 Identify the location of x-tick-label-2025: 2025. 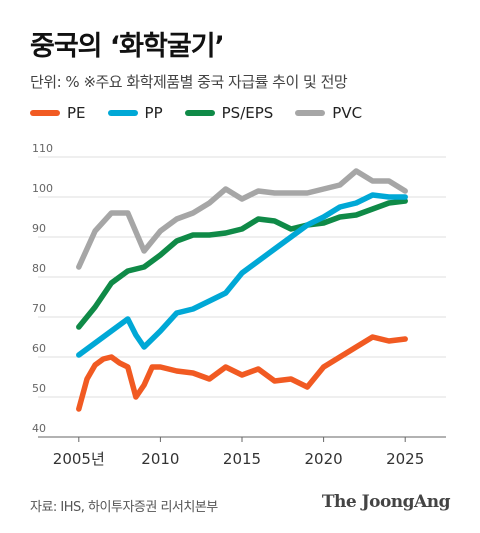
(405, 459).